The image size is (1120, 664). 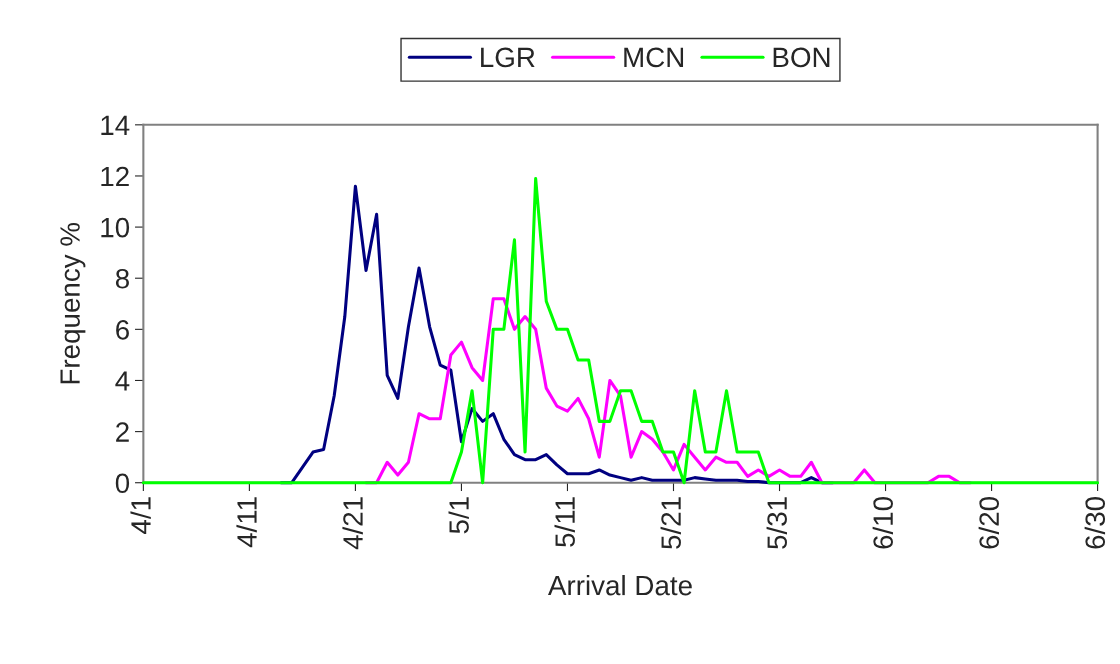 What do you see at coordinates (654, 57) in the screenshot?
I see `legend-label: MCN` at bounding box center [654, 57].